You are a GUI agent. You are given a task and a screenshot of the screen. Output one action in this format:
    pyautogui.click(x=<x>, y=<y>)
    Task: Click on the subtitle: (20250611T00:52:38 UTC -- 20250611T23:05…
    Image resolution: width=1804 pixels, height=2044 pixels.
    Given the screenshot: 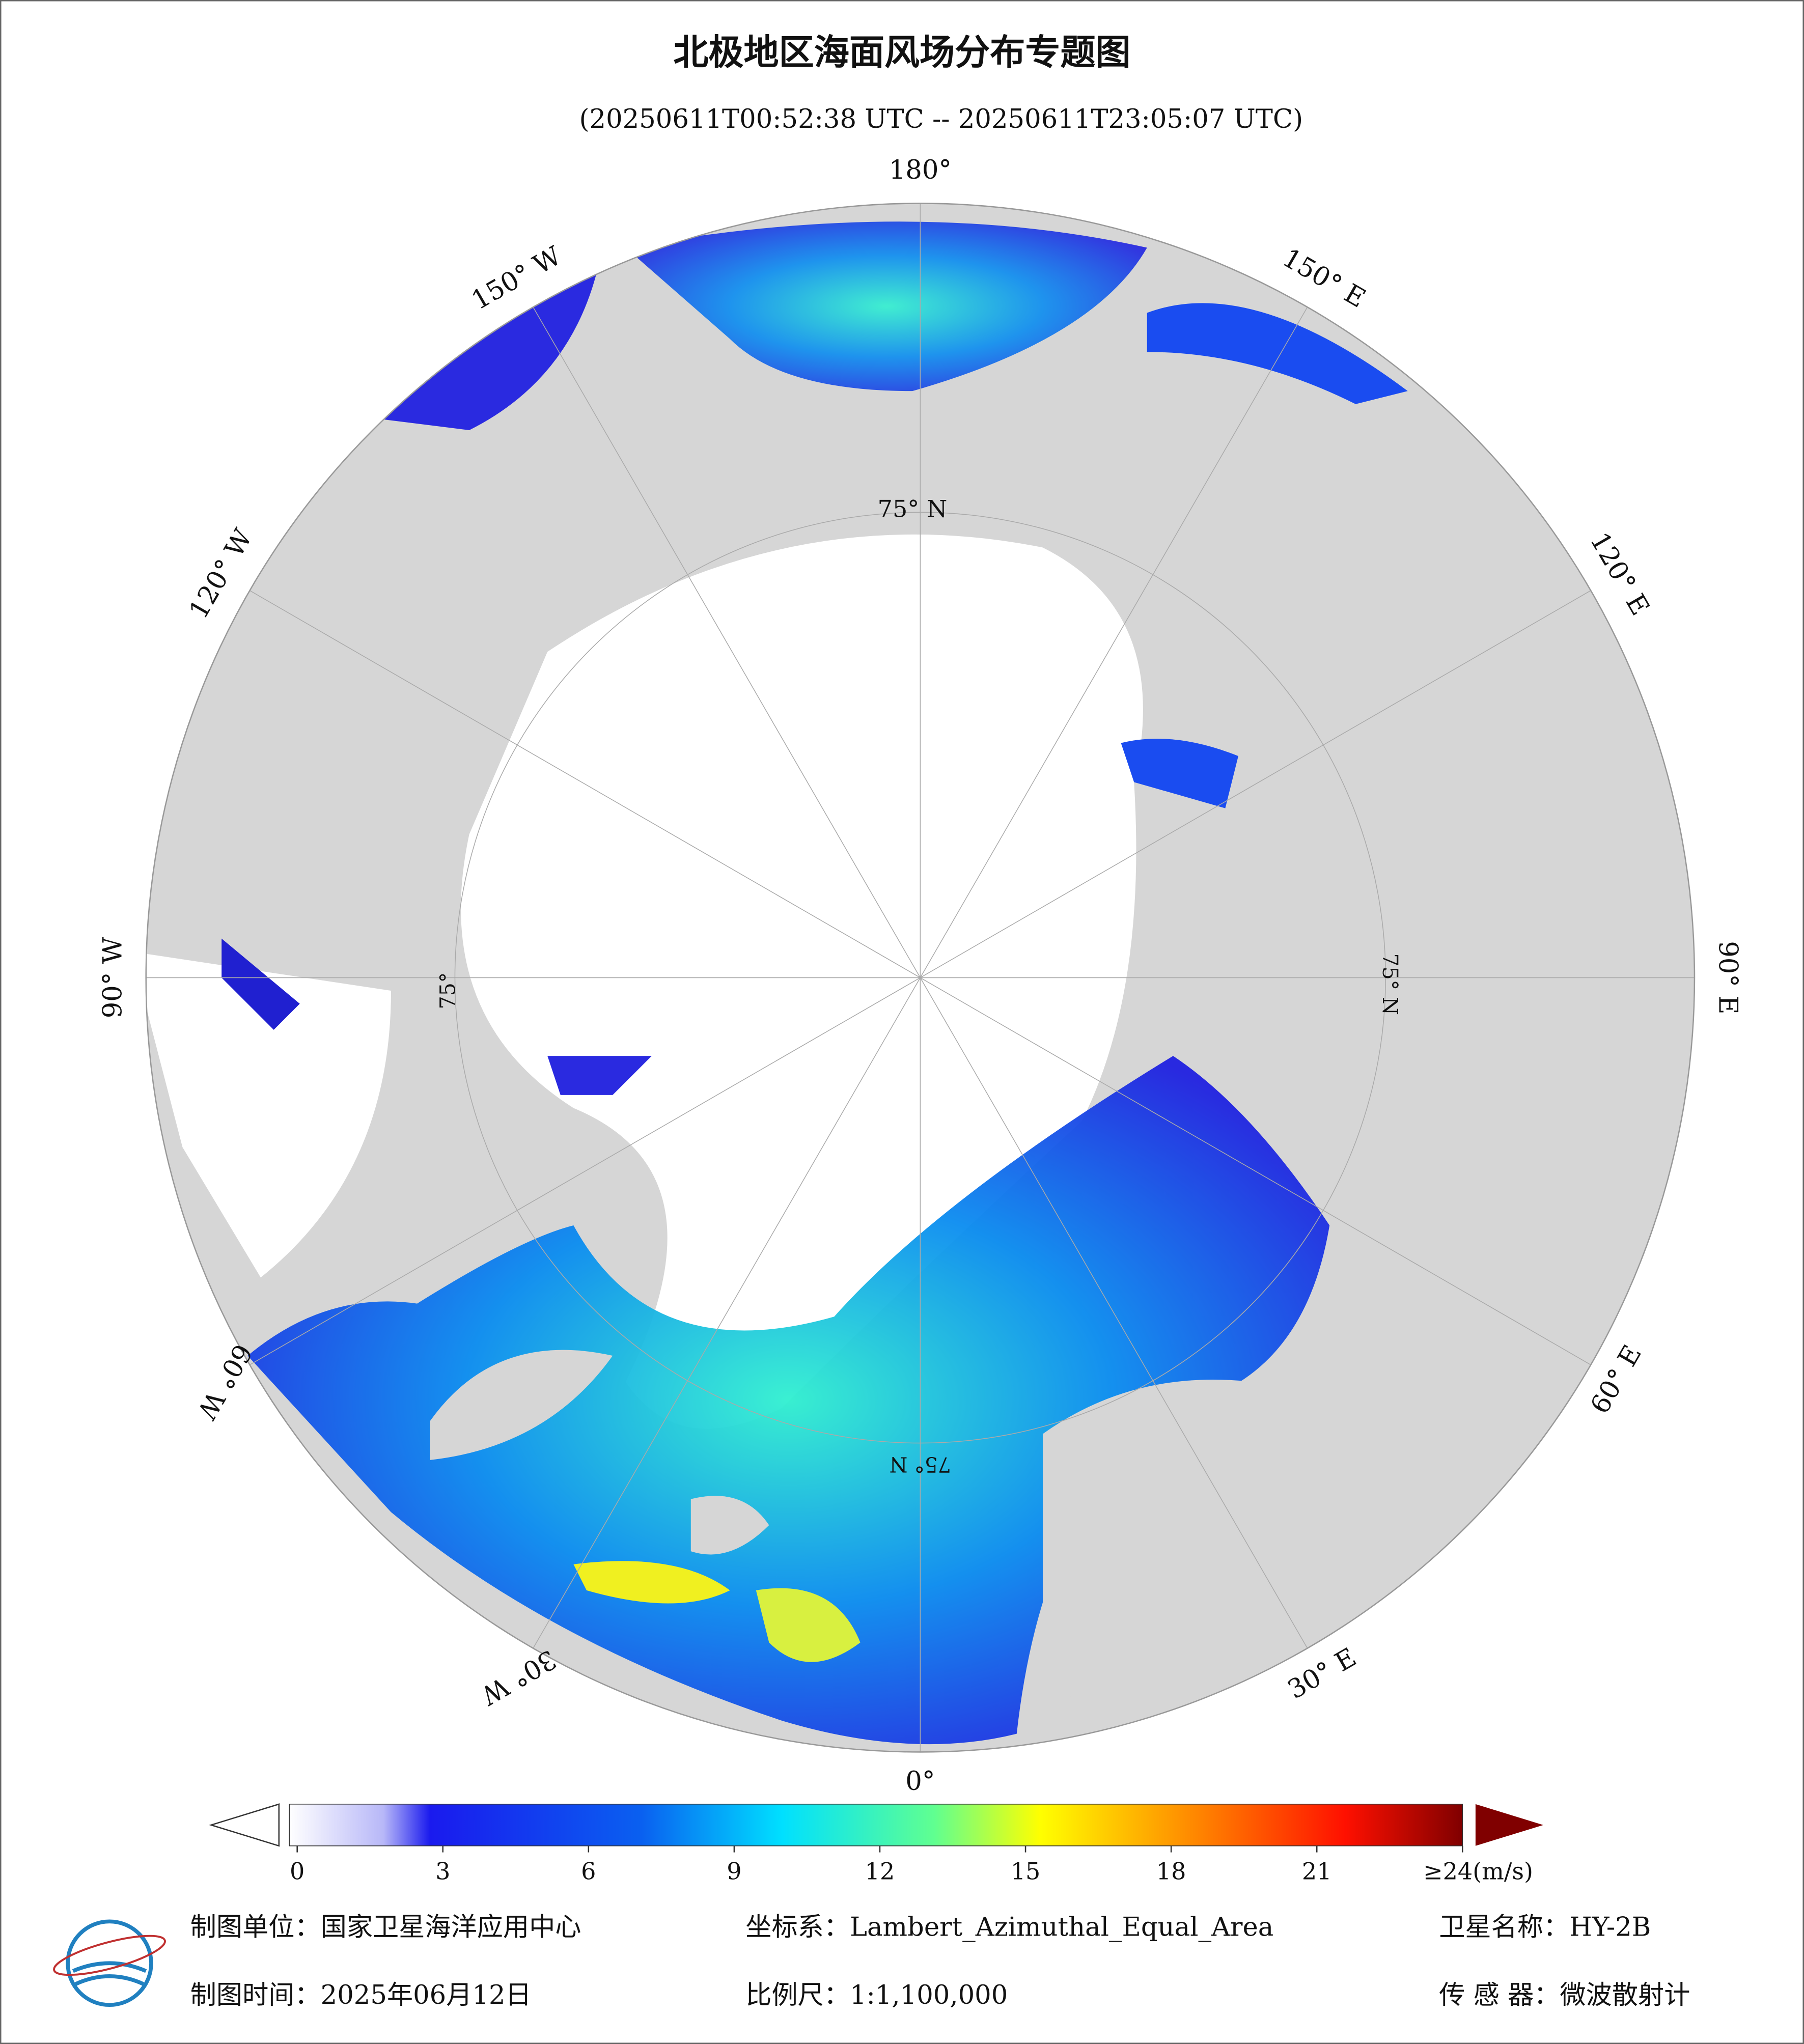 What is the action you would take?
    pyautogui.click(x=941, y=119)
    